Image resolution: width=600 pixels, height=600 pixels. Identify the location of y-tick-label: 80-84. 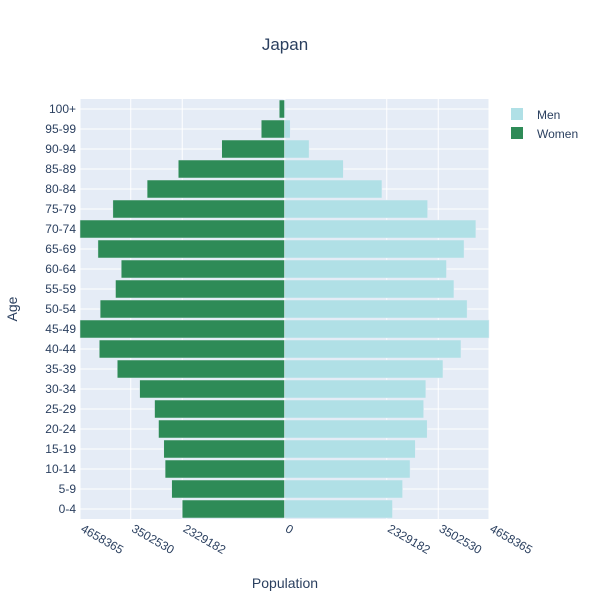
(60, 189).